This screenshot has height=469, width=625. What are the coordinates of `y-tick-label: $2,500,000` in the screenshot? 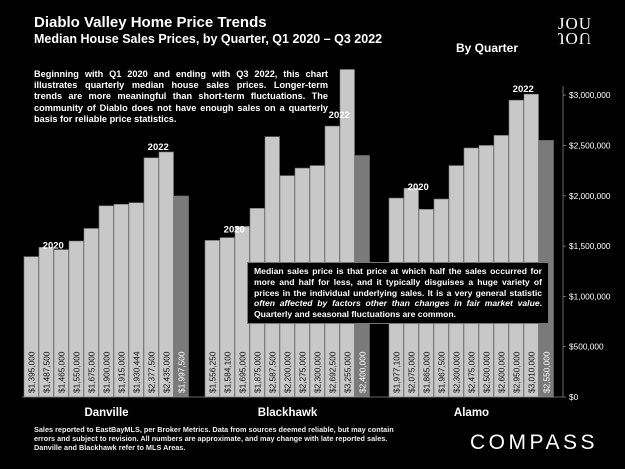 It's located at (590, 145).